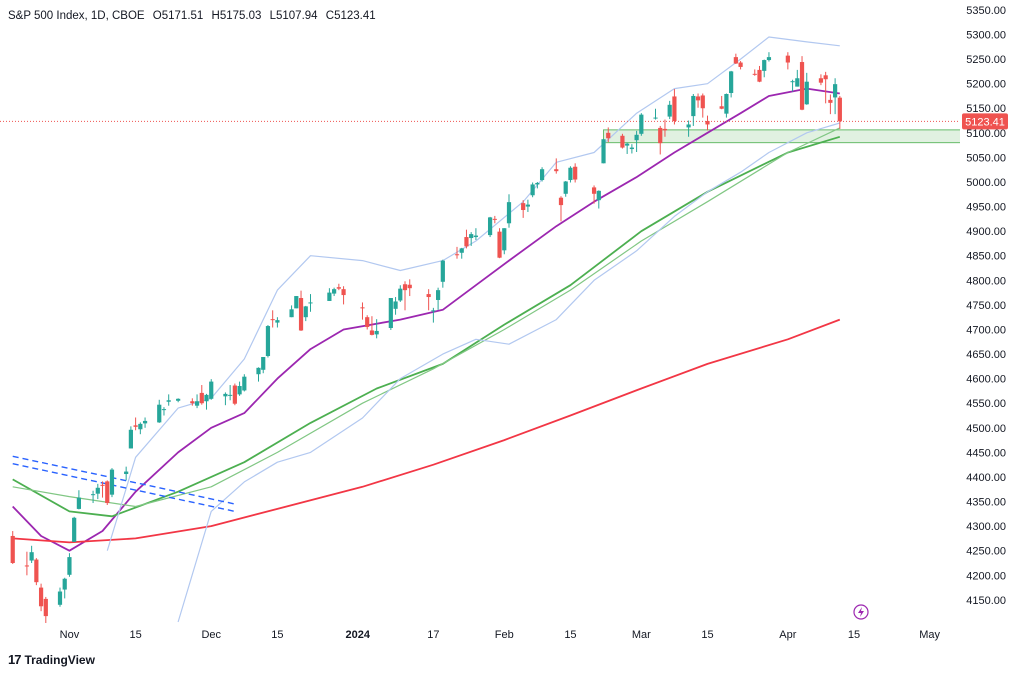 Image resolution: width=1024 pixels, height=673 pixels. Describe the element at coordinates (986, 478) in the screenshot. I see `y-tick-label: 4400.00` at that location.